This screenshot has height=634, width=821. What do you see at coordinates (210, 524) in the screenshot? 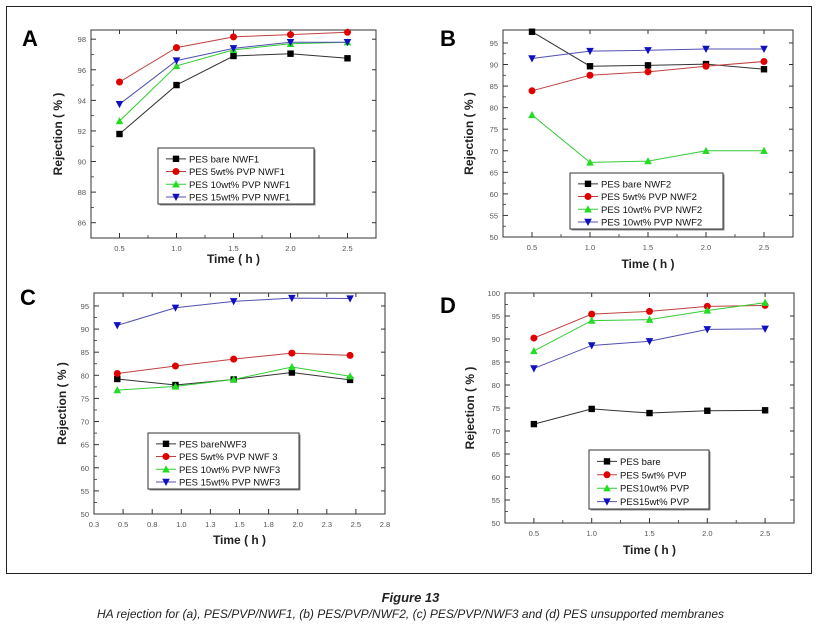
I see `x-tick-label: 1.3` at bounding box center [210, 524].